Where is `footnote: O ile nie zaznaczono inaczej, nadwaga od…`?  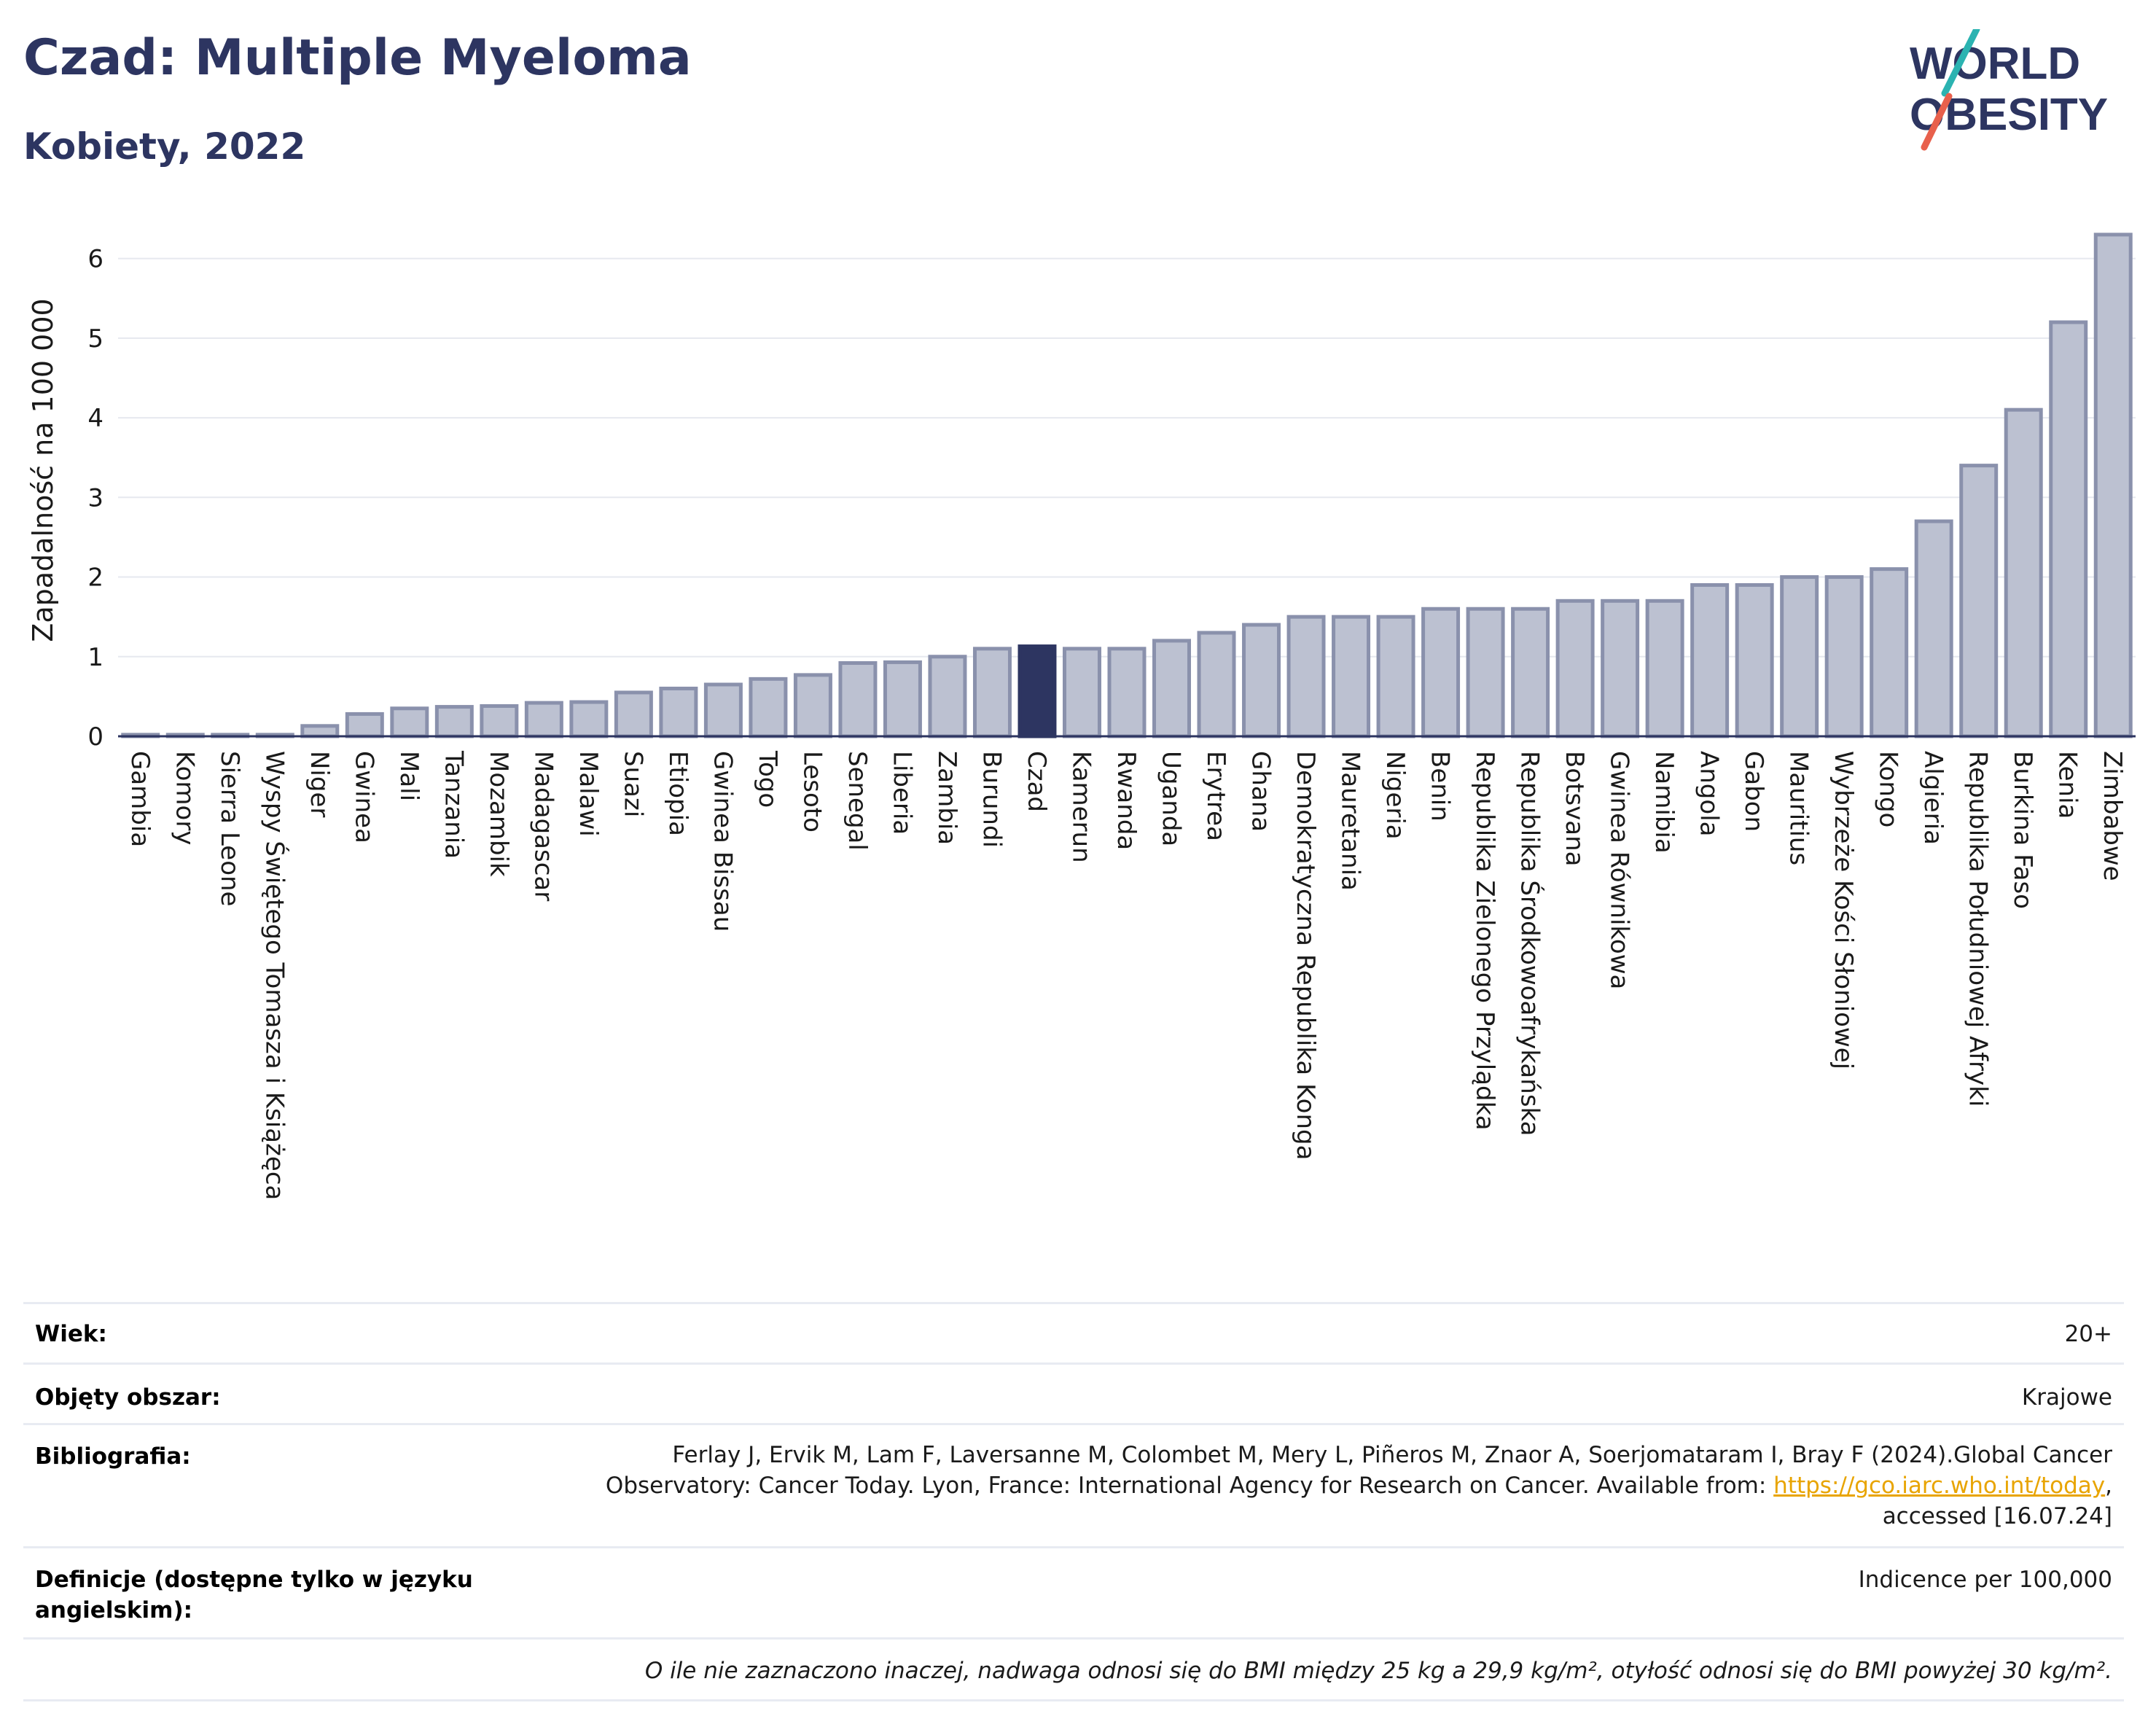 footnote: O ile nie zaznaczono inaczej, nadwaga od… is located at coordinates (1378, 1671).